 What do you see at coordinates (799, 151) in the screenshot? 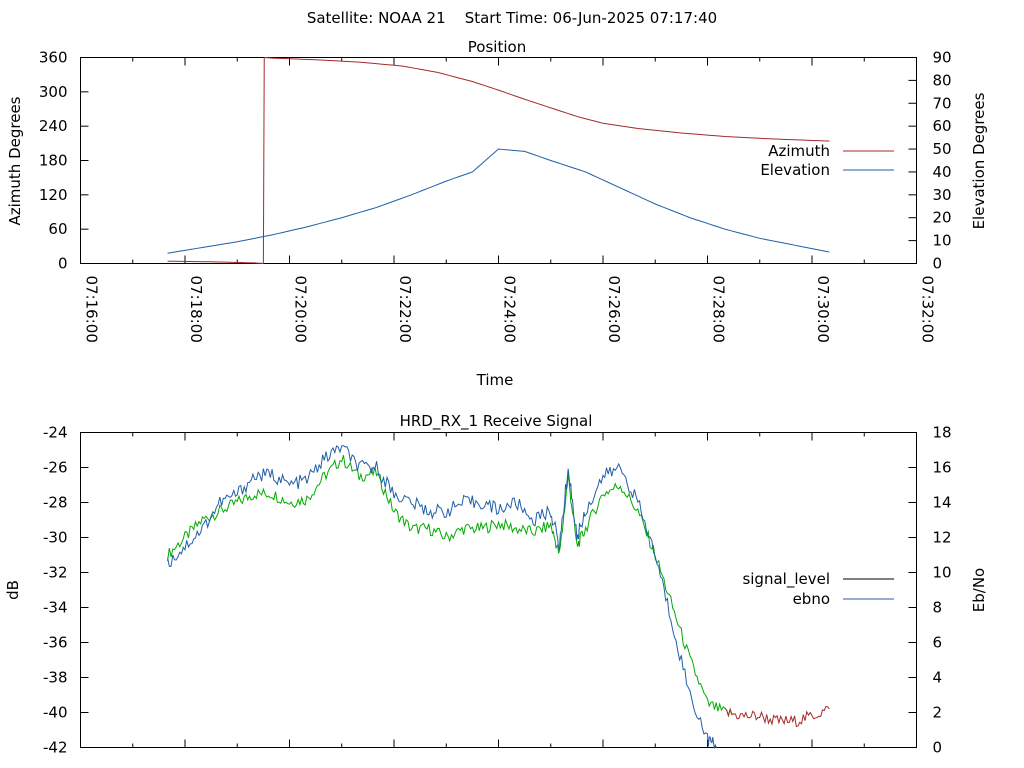
I see `legend-label-azimuth: Azimuth` at bounding box center [799, 151].